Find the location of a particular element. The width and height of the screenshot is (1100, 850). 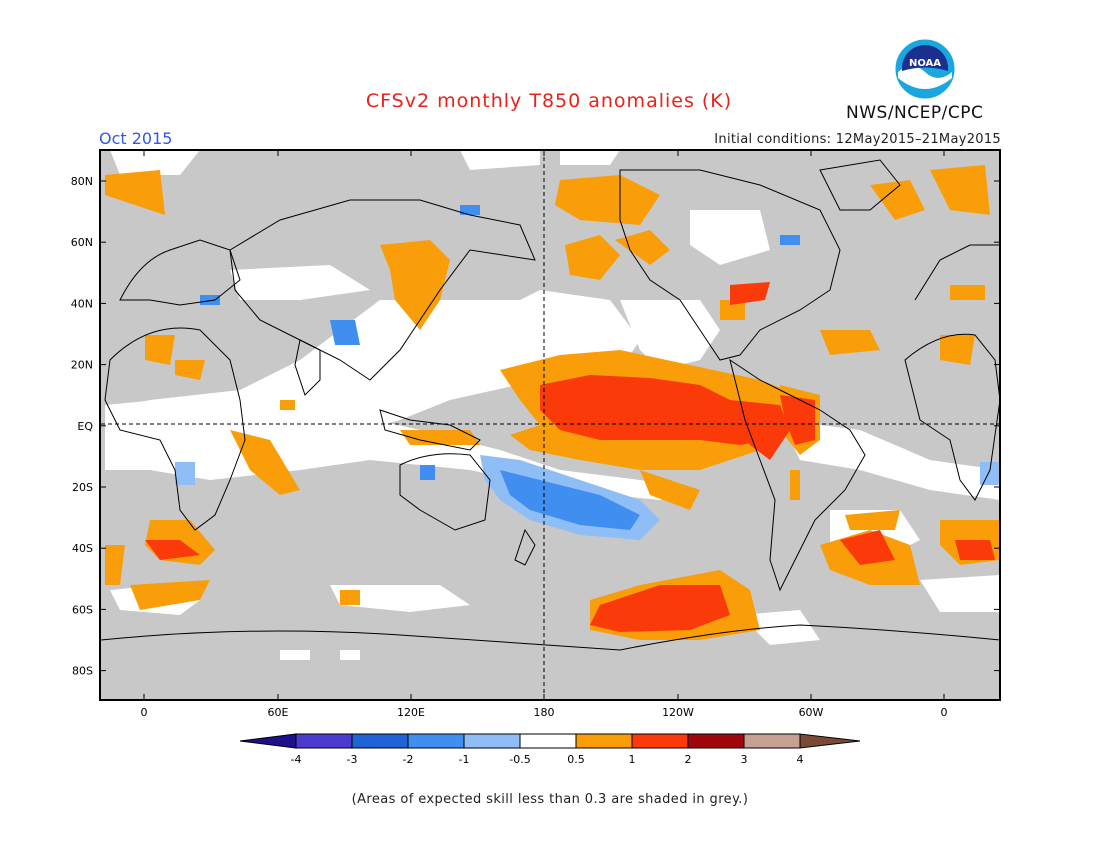

longitude-labels: 0 60E 120E 180 120W 60W 0 is located at coordinates (544, 712).